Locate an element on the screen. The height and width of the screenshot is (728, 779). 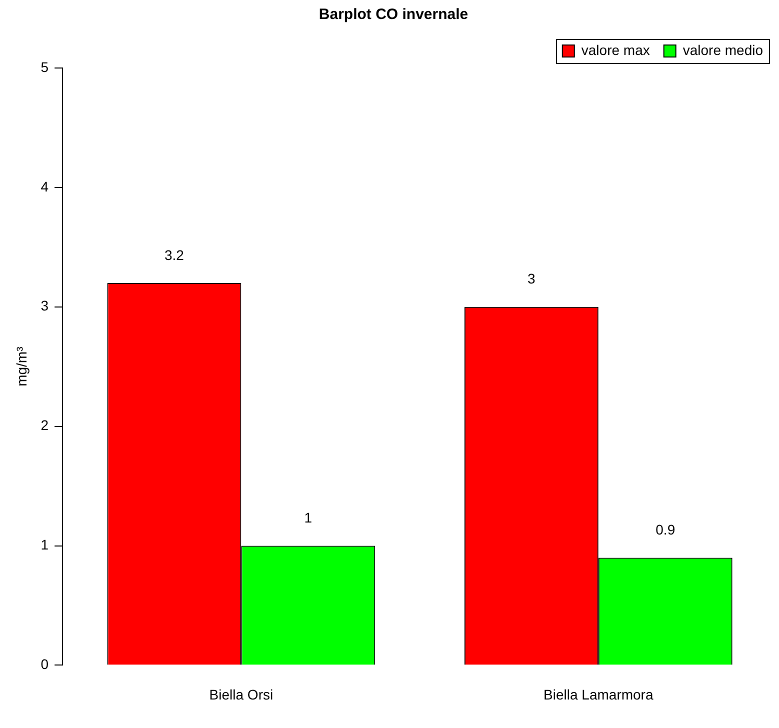
y-tick-label: 5 is located at coordinates (44, 66).